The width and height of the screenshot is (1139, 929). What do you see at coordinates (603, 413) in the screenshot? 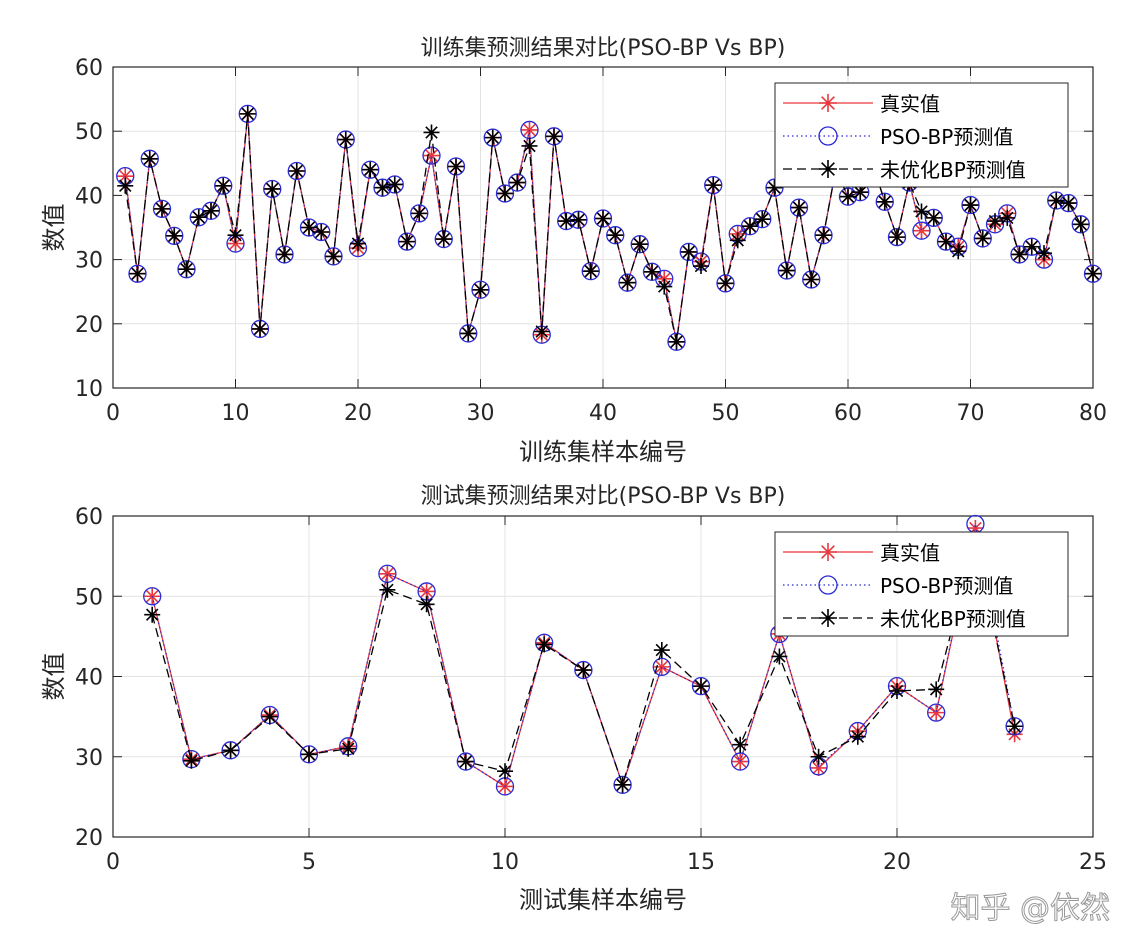
I see `x-tick-label: 40` at bounding box center [603, 413].